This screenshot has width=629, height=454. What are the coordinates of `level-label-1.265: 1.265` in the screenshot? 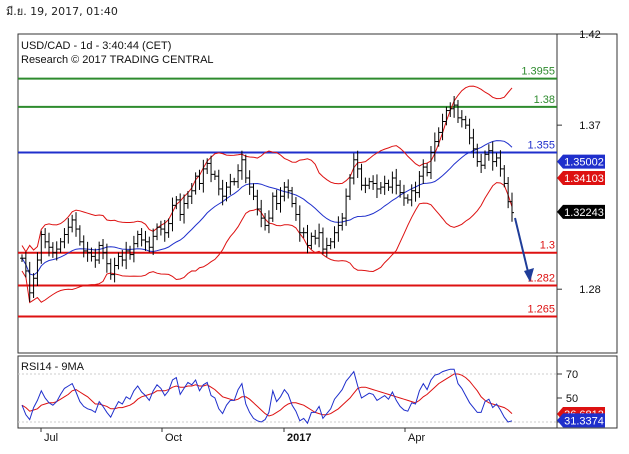 It's located at (541, 310).